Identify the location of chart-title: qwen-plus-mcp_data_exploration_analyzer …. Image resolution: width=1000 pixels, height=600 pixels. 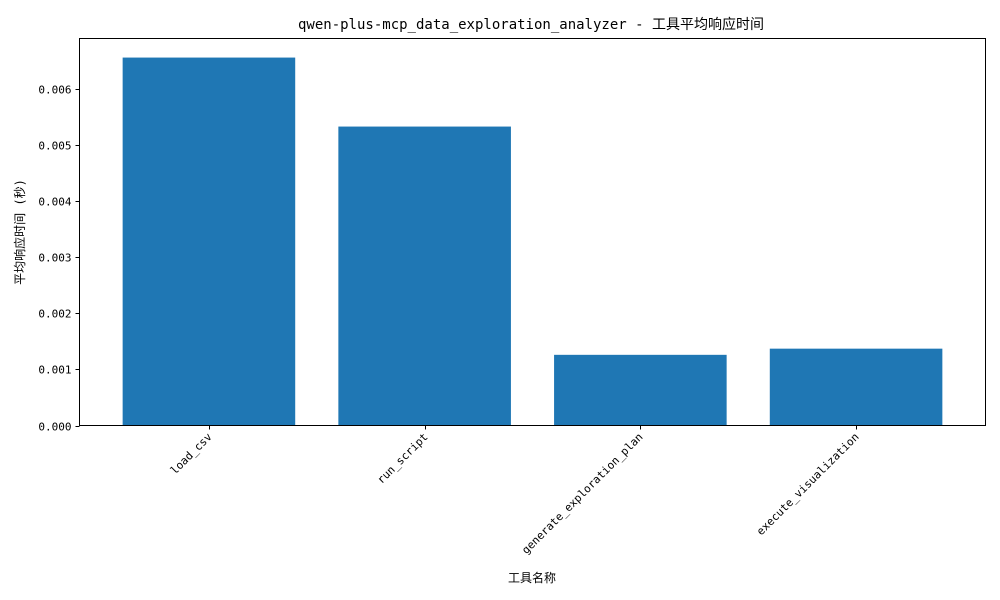
(531, 24).